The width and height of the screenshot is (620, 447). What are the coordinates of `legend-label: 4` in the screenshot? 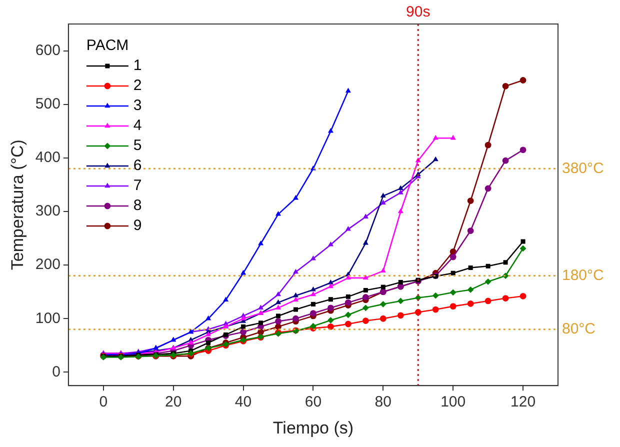 It's located at (137, 125).